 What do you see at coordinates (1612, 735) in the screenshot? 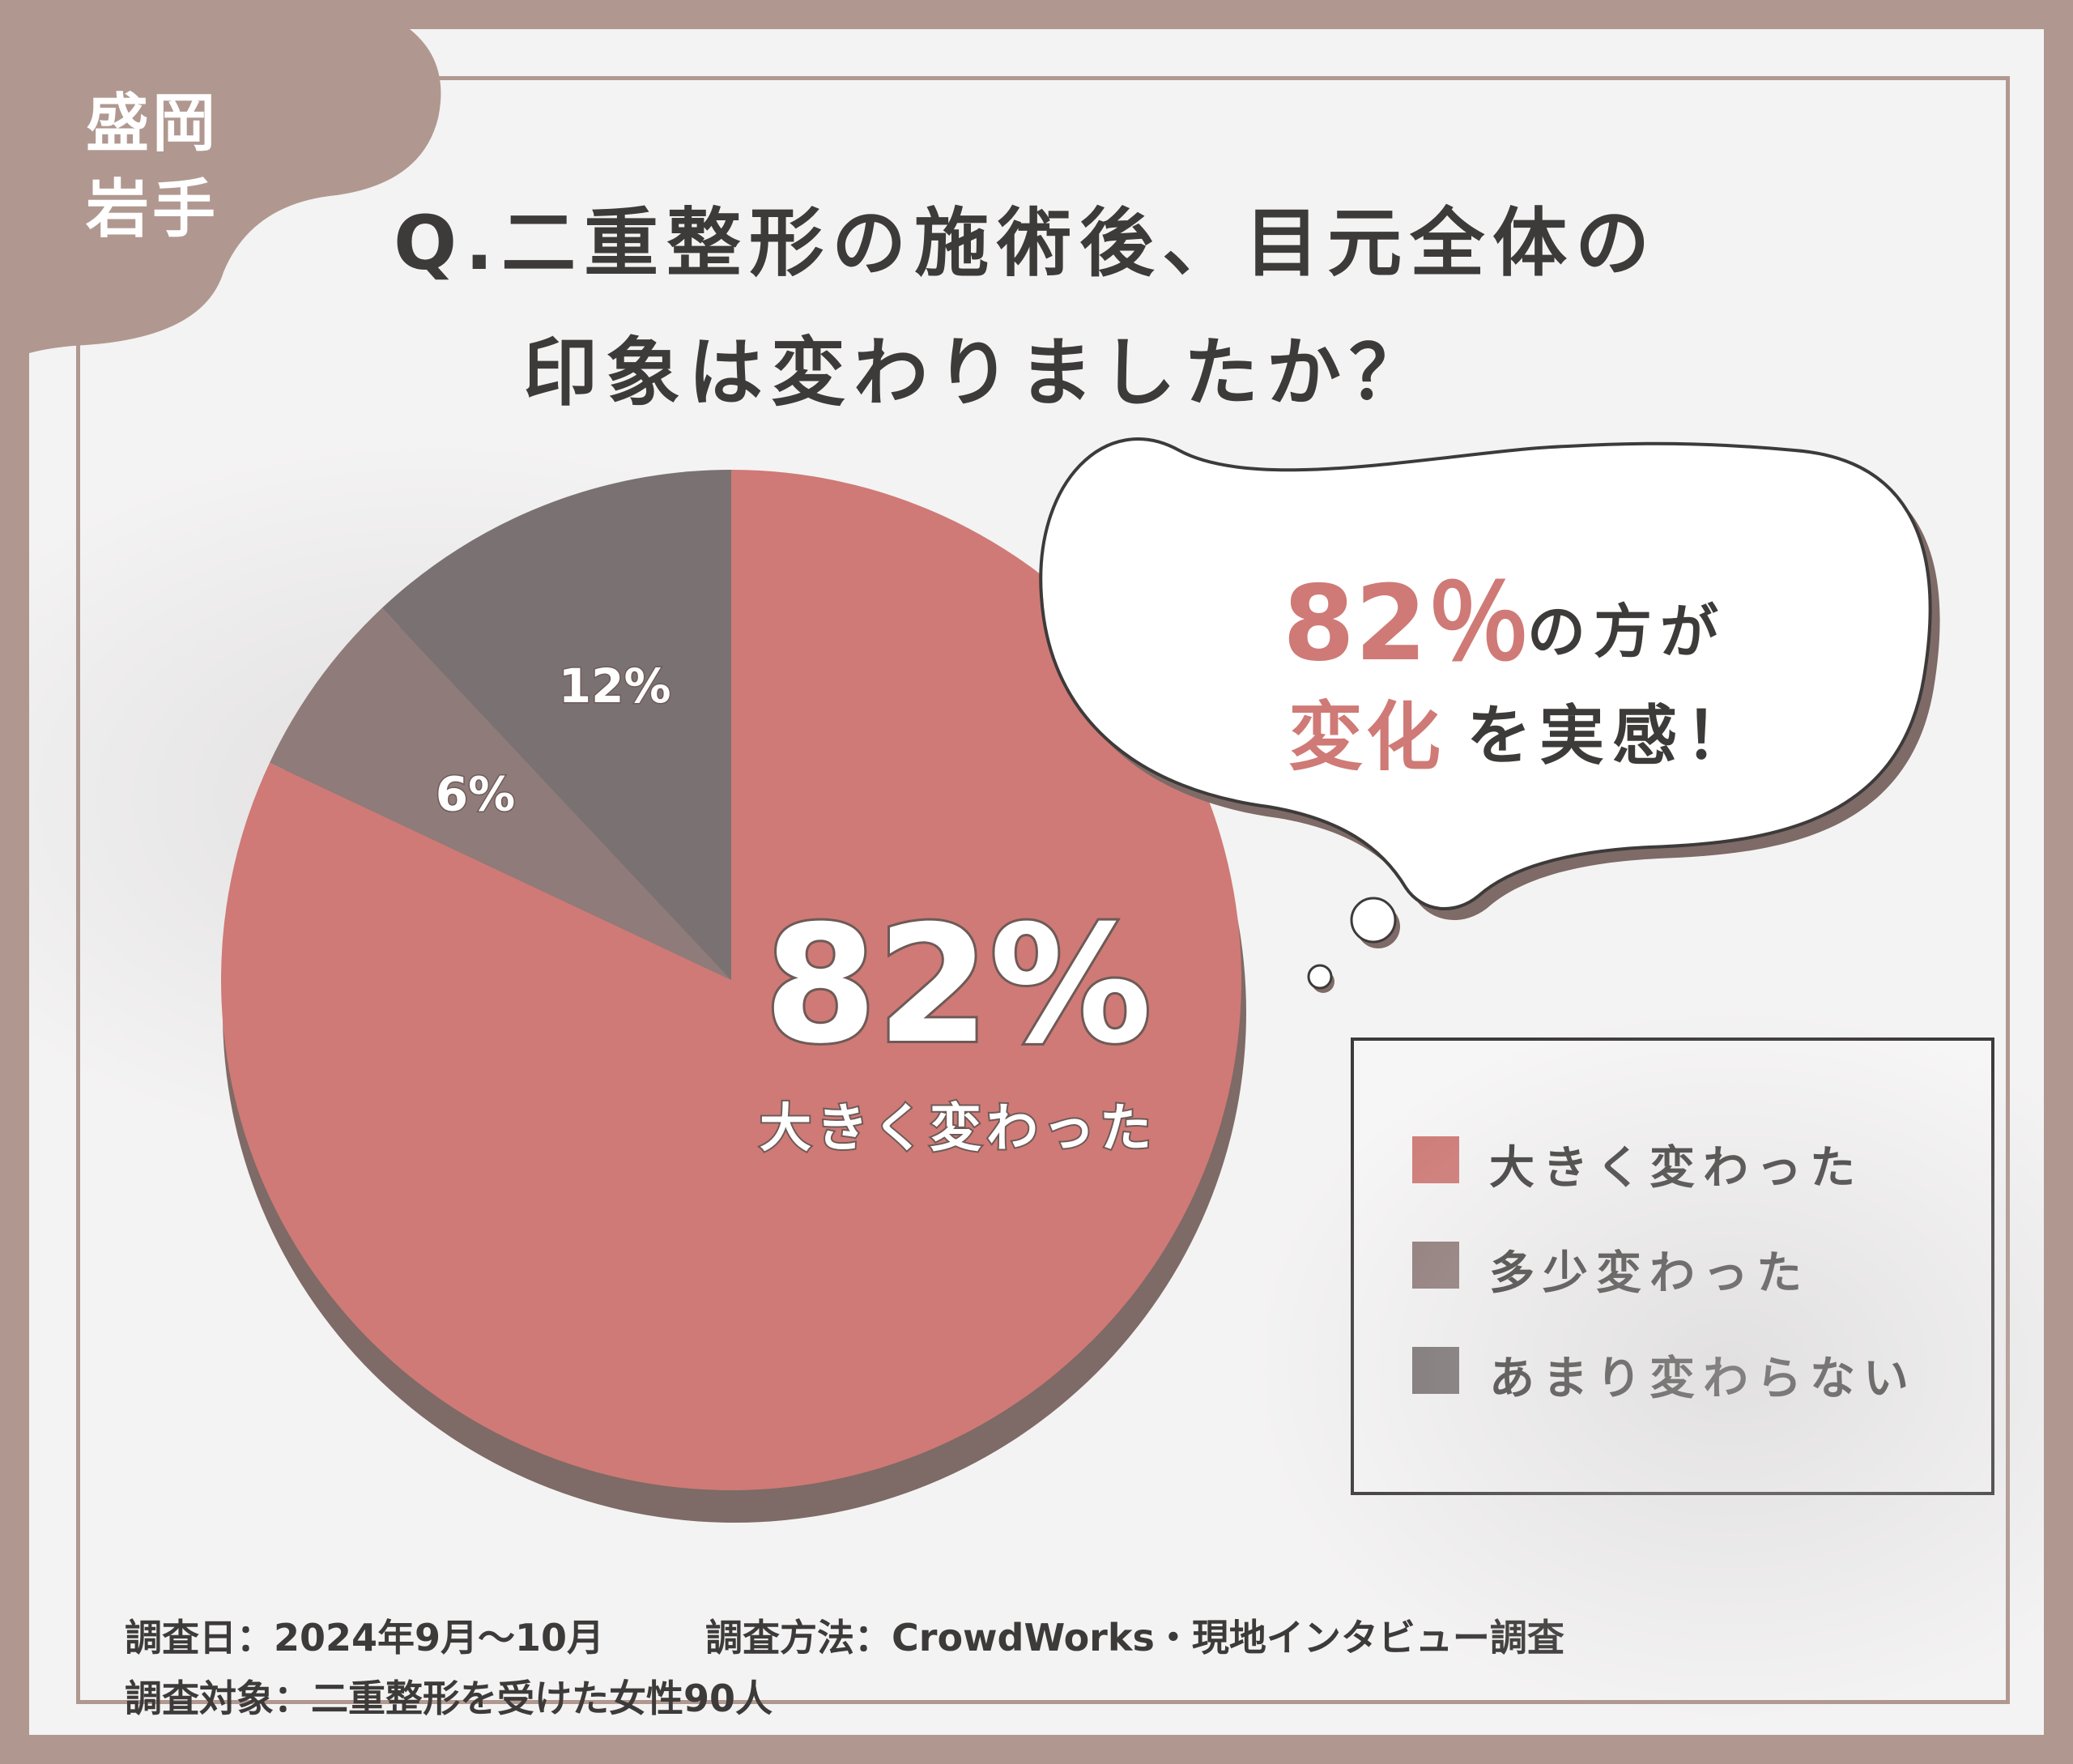
I see `bubble-change-suffix: を実感！` at bounding box center [1612, 735].